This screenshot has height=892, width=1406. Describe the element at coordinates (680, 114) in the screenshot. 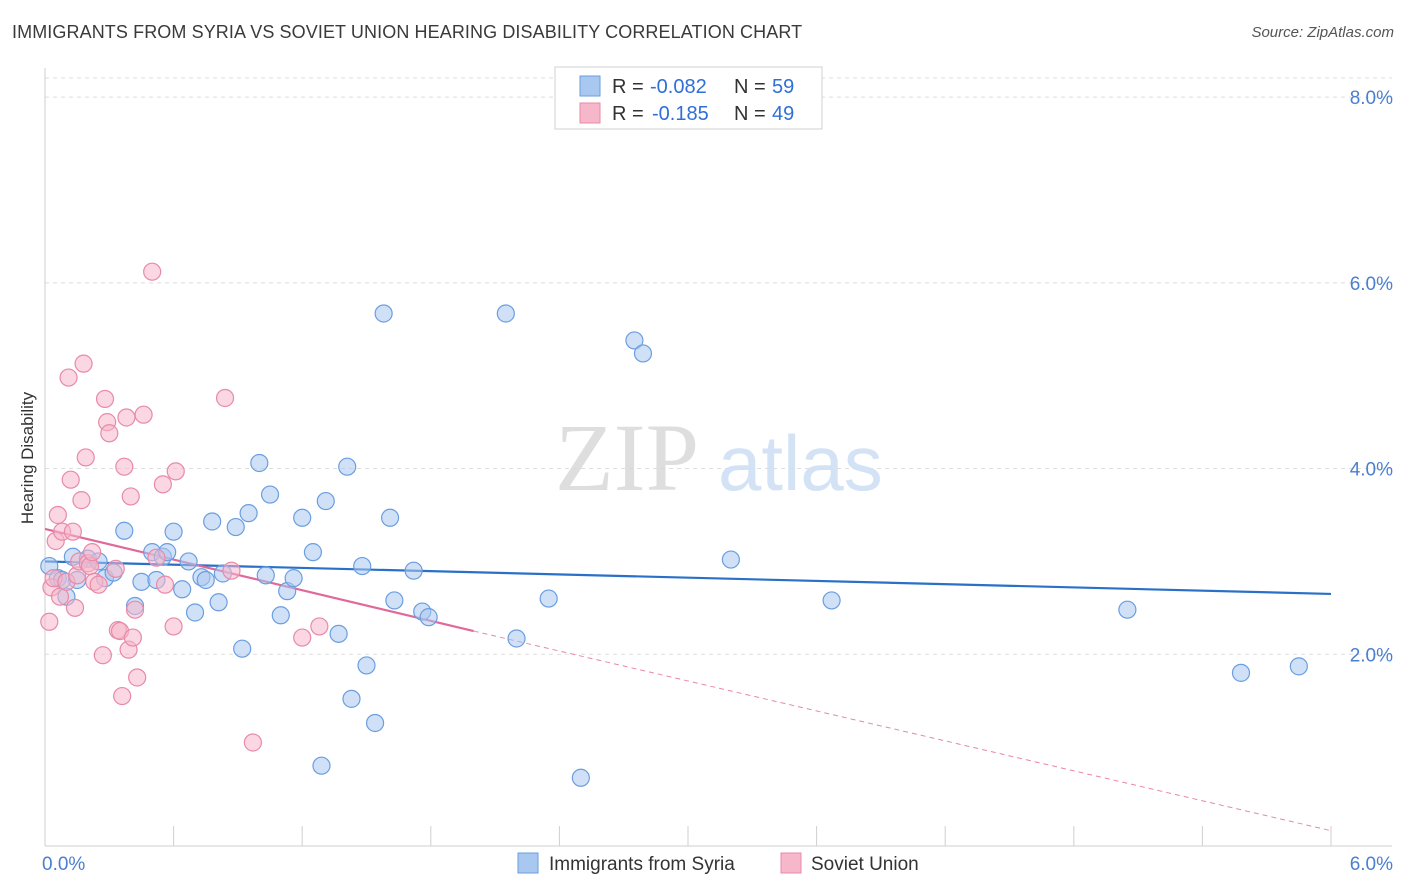

I see `legend-r-value-2: -0.185` at that location.